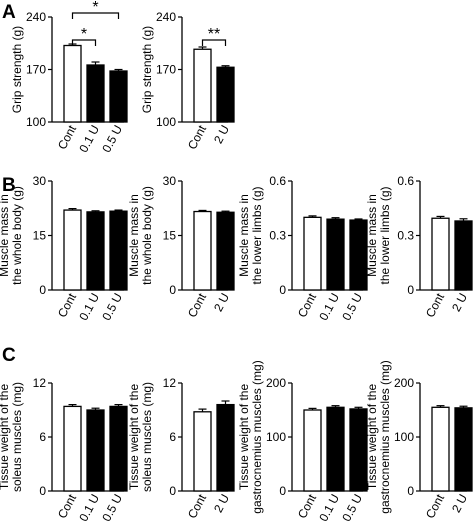 The width and height of the screenshot is (474, 525). I want to click on y-axis-label: Muscle mass inthe whole body (g), so click(12, 235).